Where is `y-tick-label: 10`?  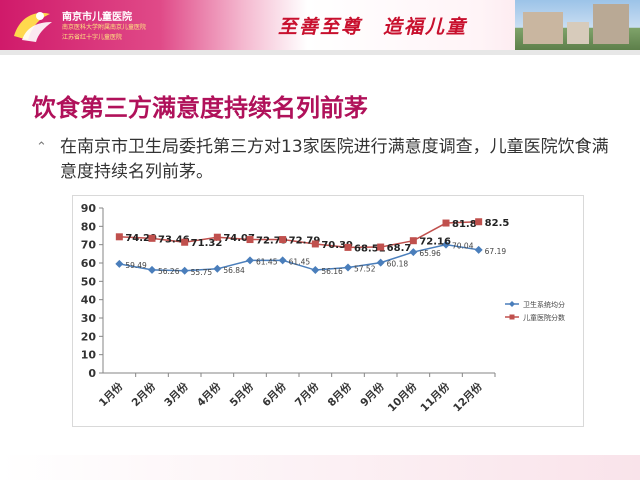
y-tick-label: 10 is located at coordinates (89, 355).